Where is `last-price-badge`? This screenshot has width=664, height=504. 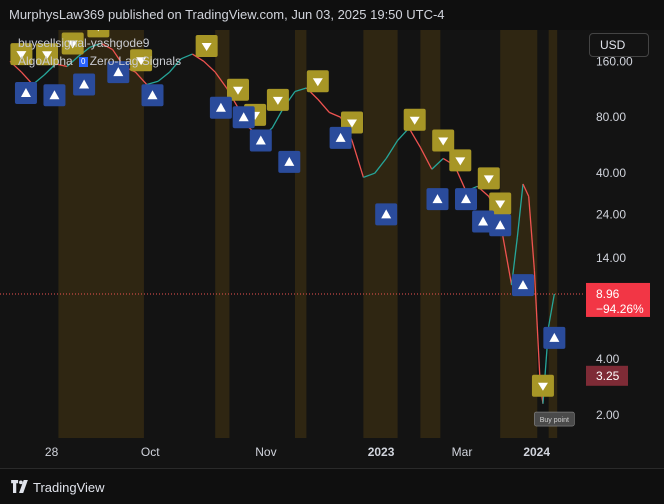 last-price-badge is located at coordinates (618, 299).